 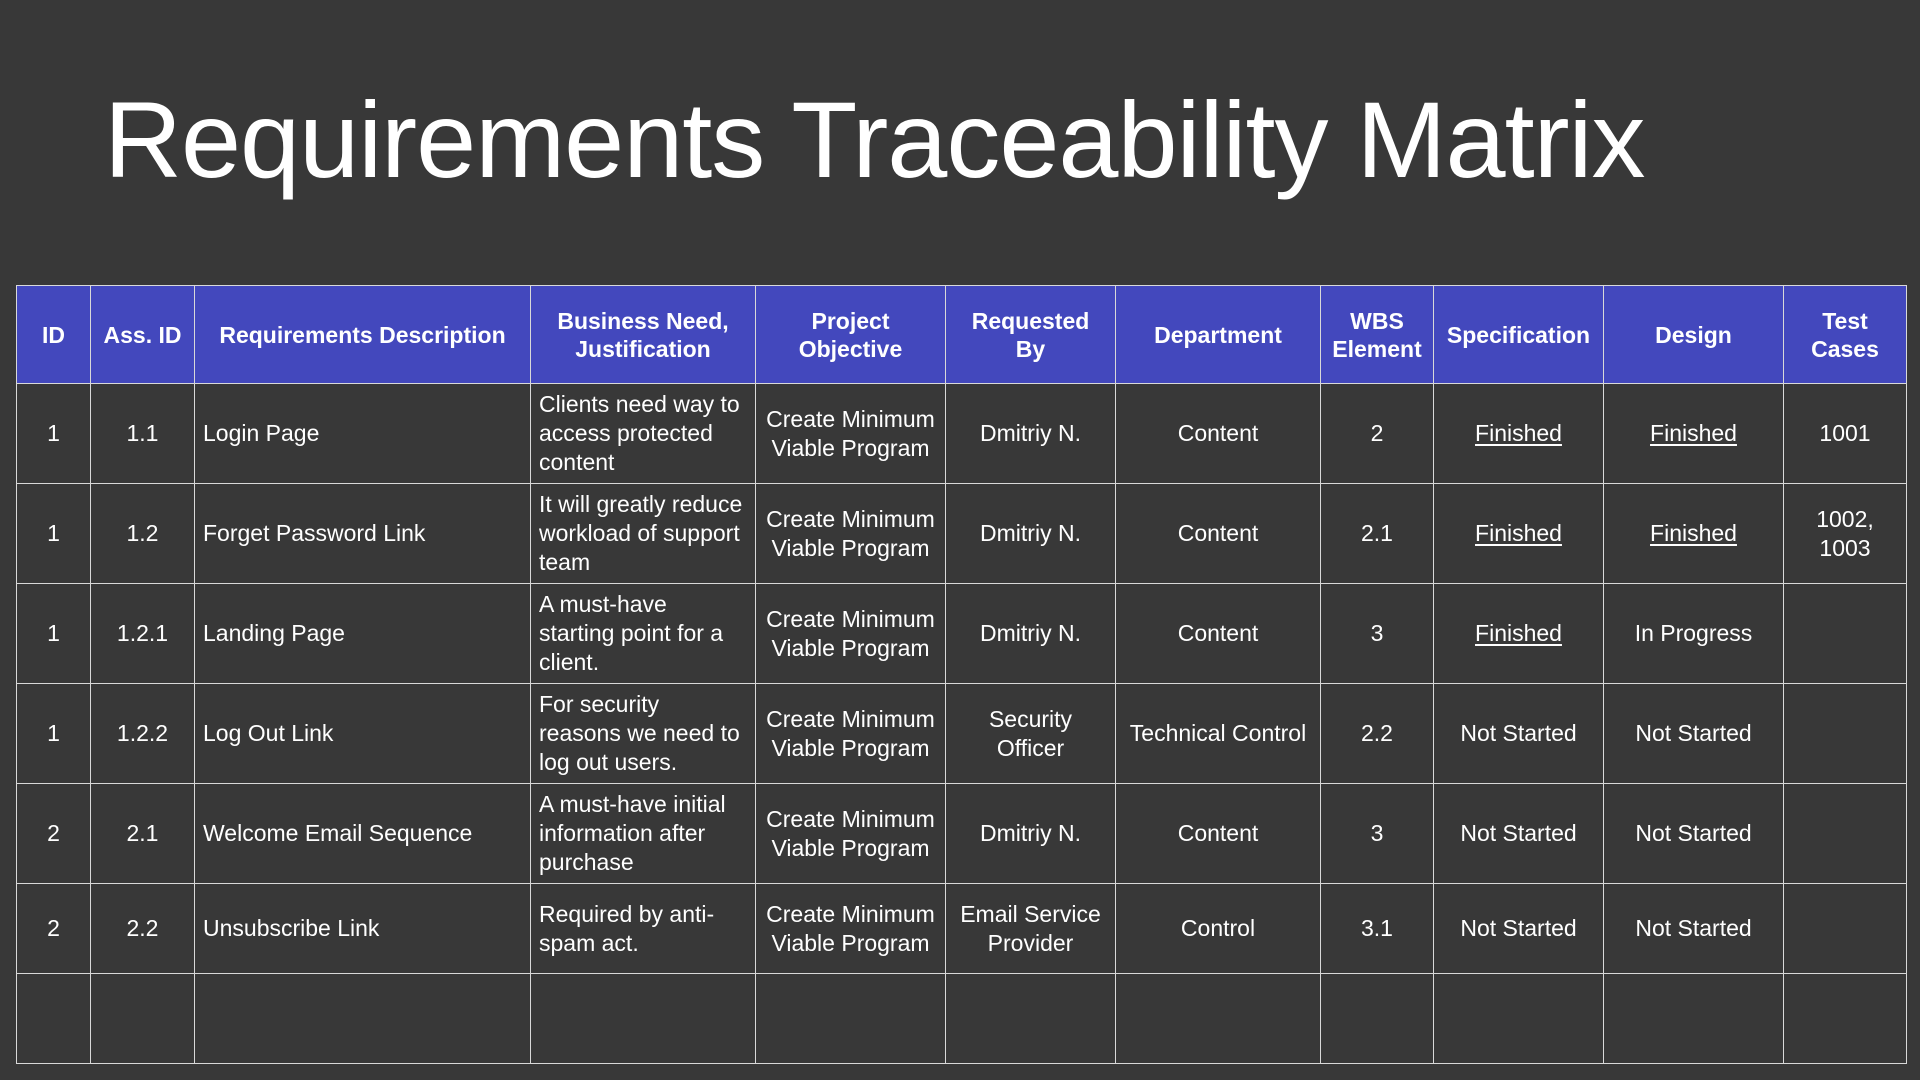 I want to click on cell-requirements-description: Landing Page, so click(x=362, y=633).